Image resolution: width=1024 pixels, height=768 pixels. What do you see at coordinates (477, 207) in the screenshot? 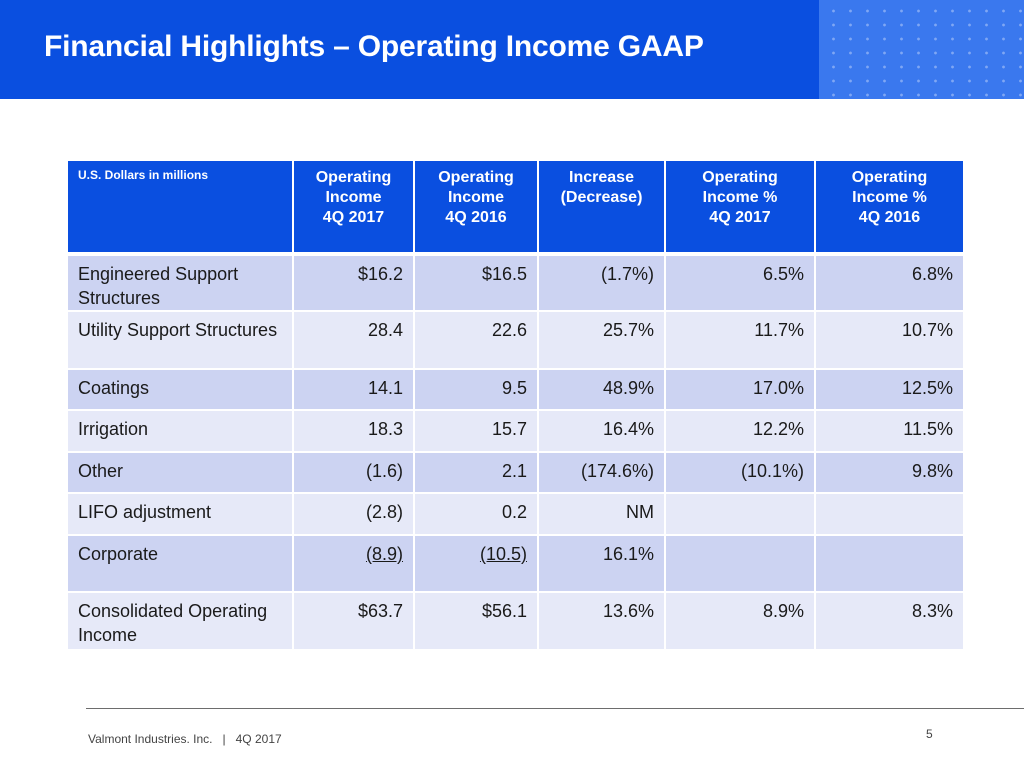
I see `column-header-op-income-4q2016: Operating Income 4Q 2016` at bounding box center [477, 207].